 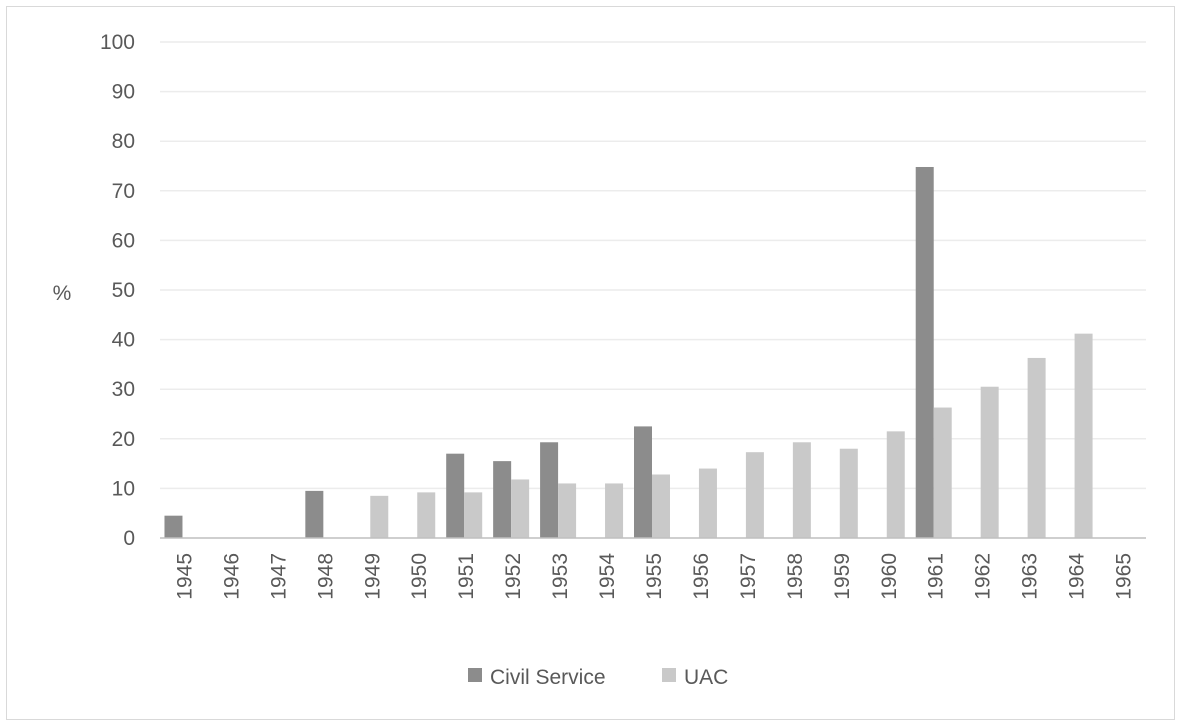 I want to click on y-tick-label: 60, so click(x=123, y=240).